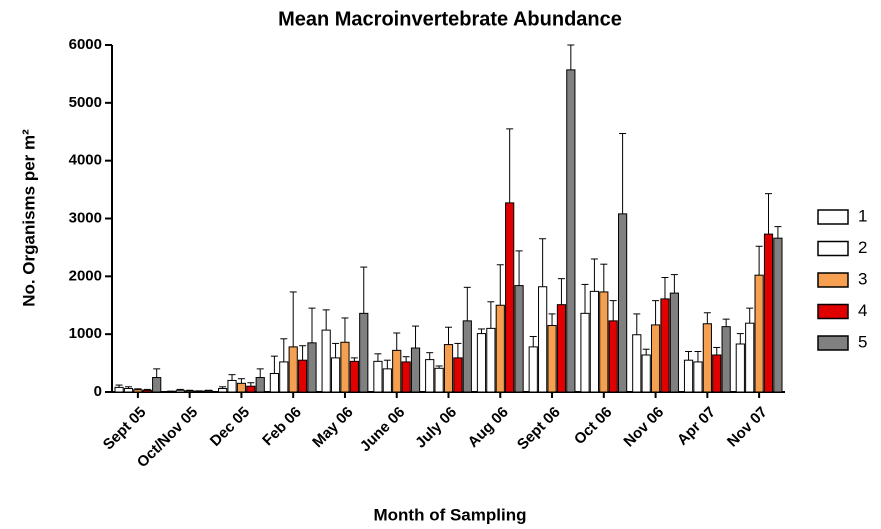  Describe the element at coordinates (85, 44) in the screenshot. I see `y-tick-label: 6000` at that location.